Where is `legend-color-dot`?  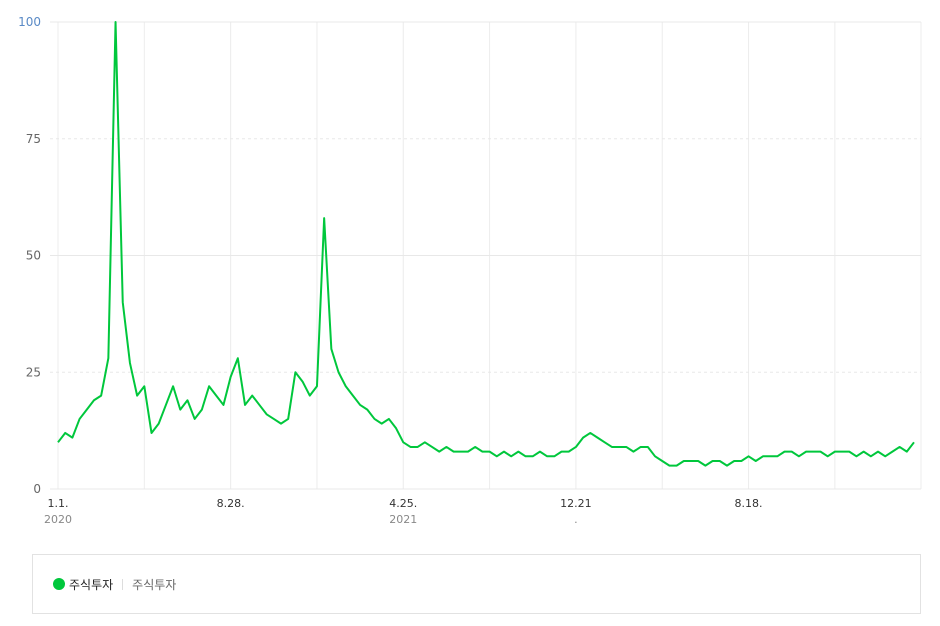
legend-color-dot is located at coordinates (59, 584).